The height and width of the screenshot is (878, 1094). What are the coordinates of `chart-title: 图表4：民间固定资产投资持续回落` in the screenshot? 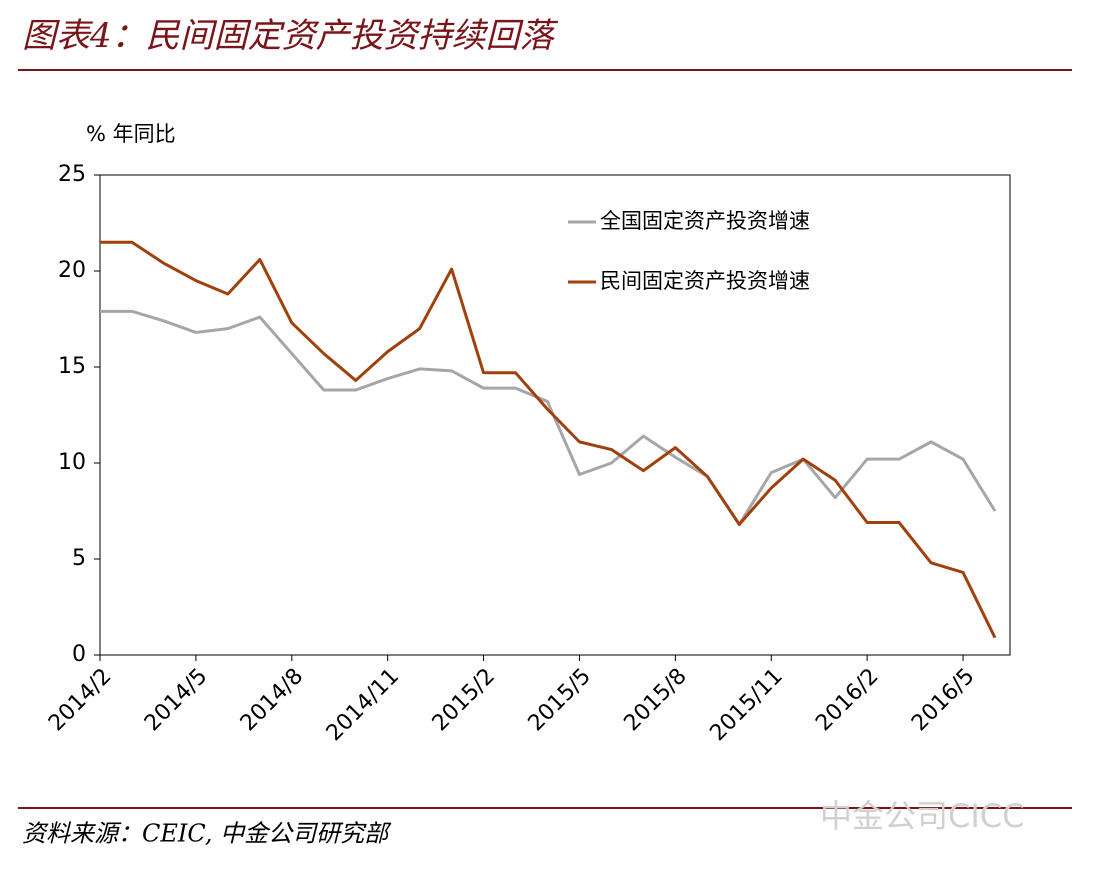 It's located at (290, 36).